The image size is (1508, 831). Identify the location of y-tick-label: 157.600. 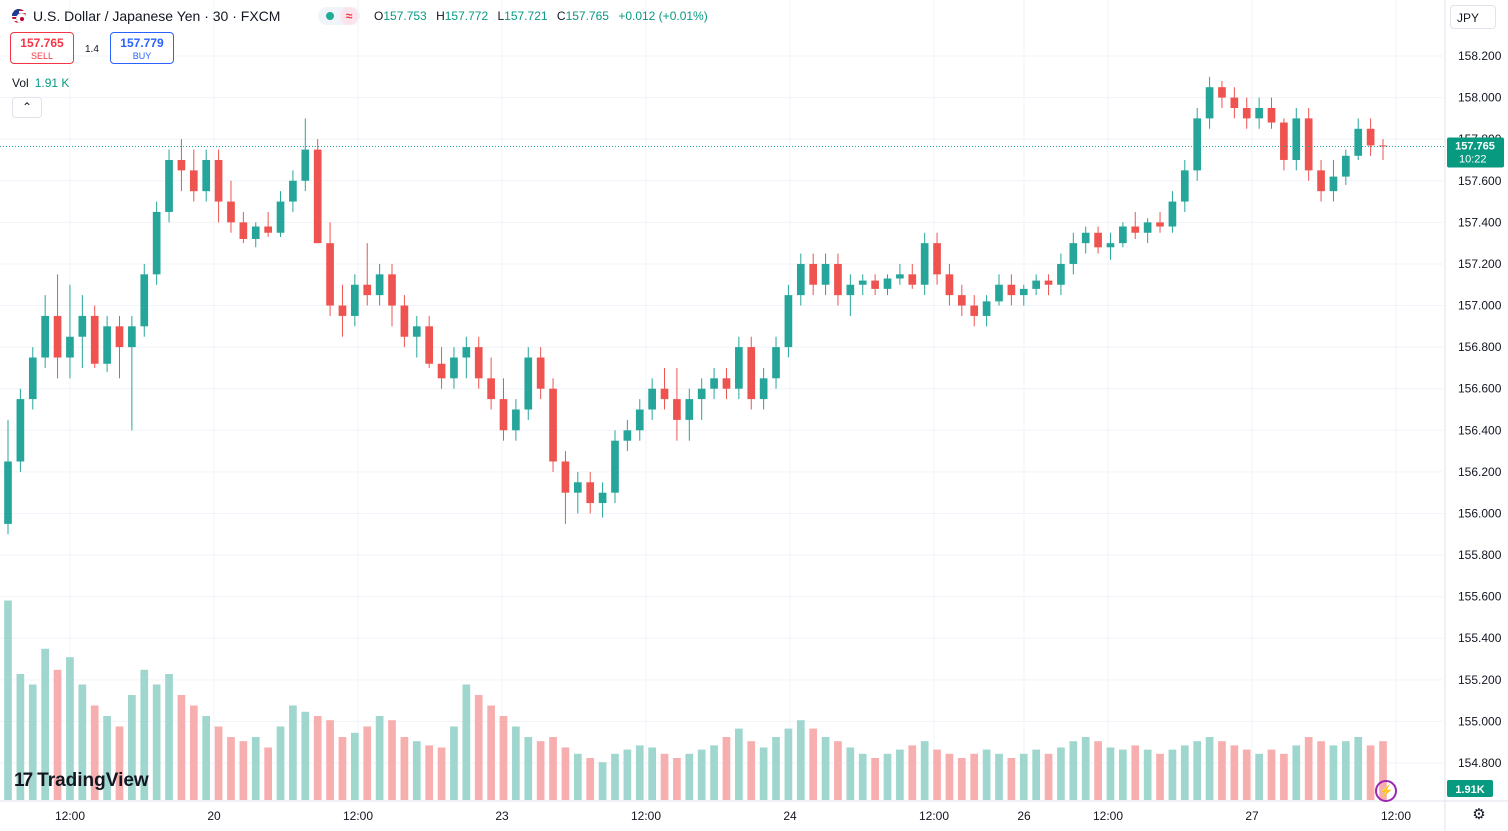
(1480, 181).